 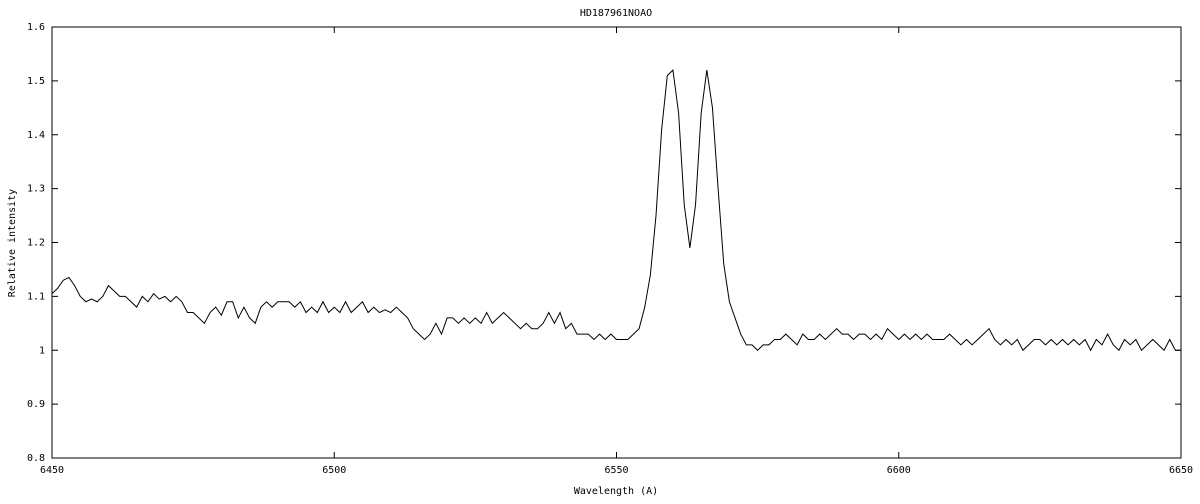 I want to click on x-axis-label: Wavelength (A), so click(x=616, y=491).